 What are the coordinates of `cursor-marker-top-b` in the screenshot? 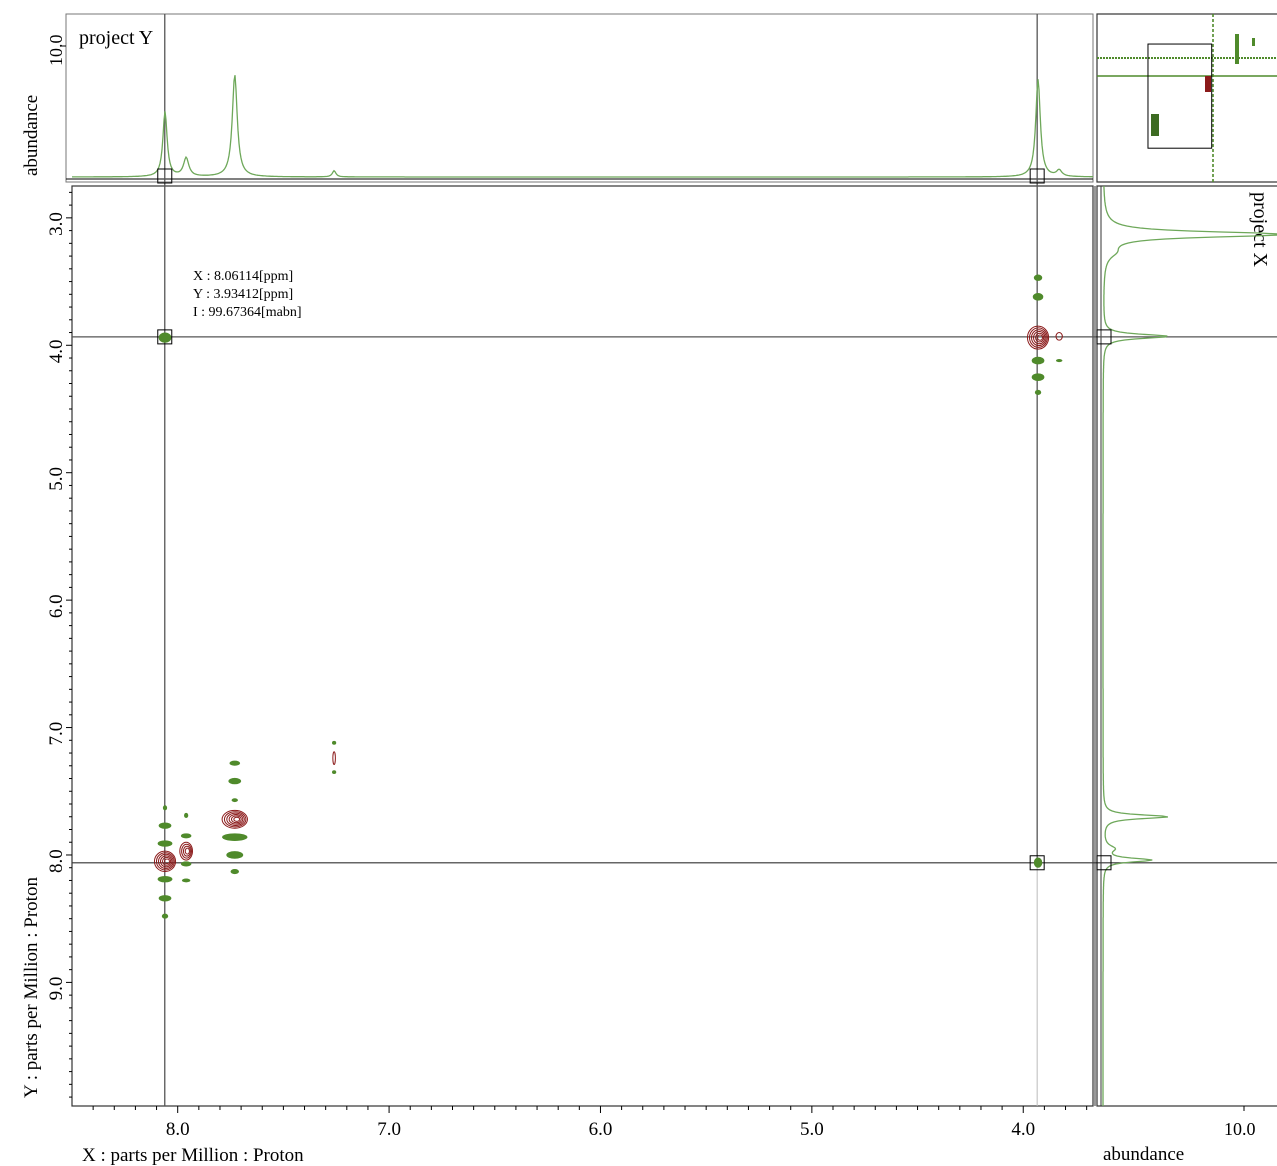 It's located at (1037, 176).